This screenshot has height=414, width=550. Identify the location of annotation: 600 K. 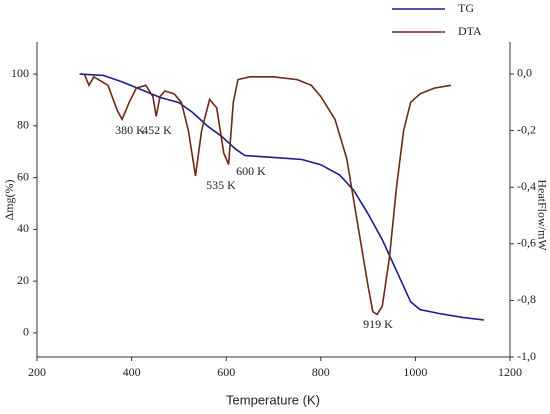
(251, 171).